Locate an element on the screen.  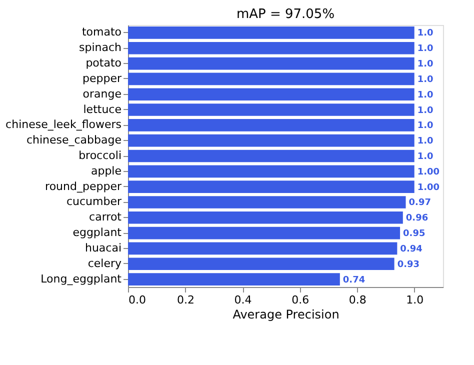
y-tick-label: chinese_leek_flowers is located at coordinates (64, 125).